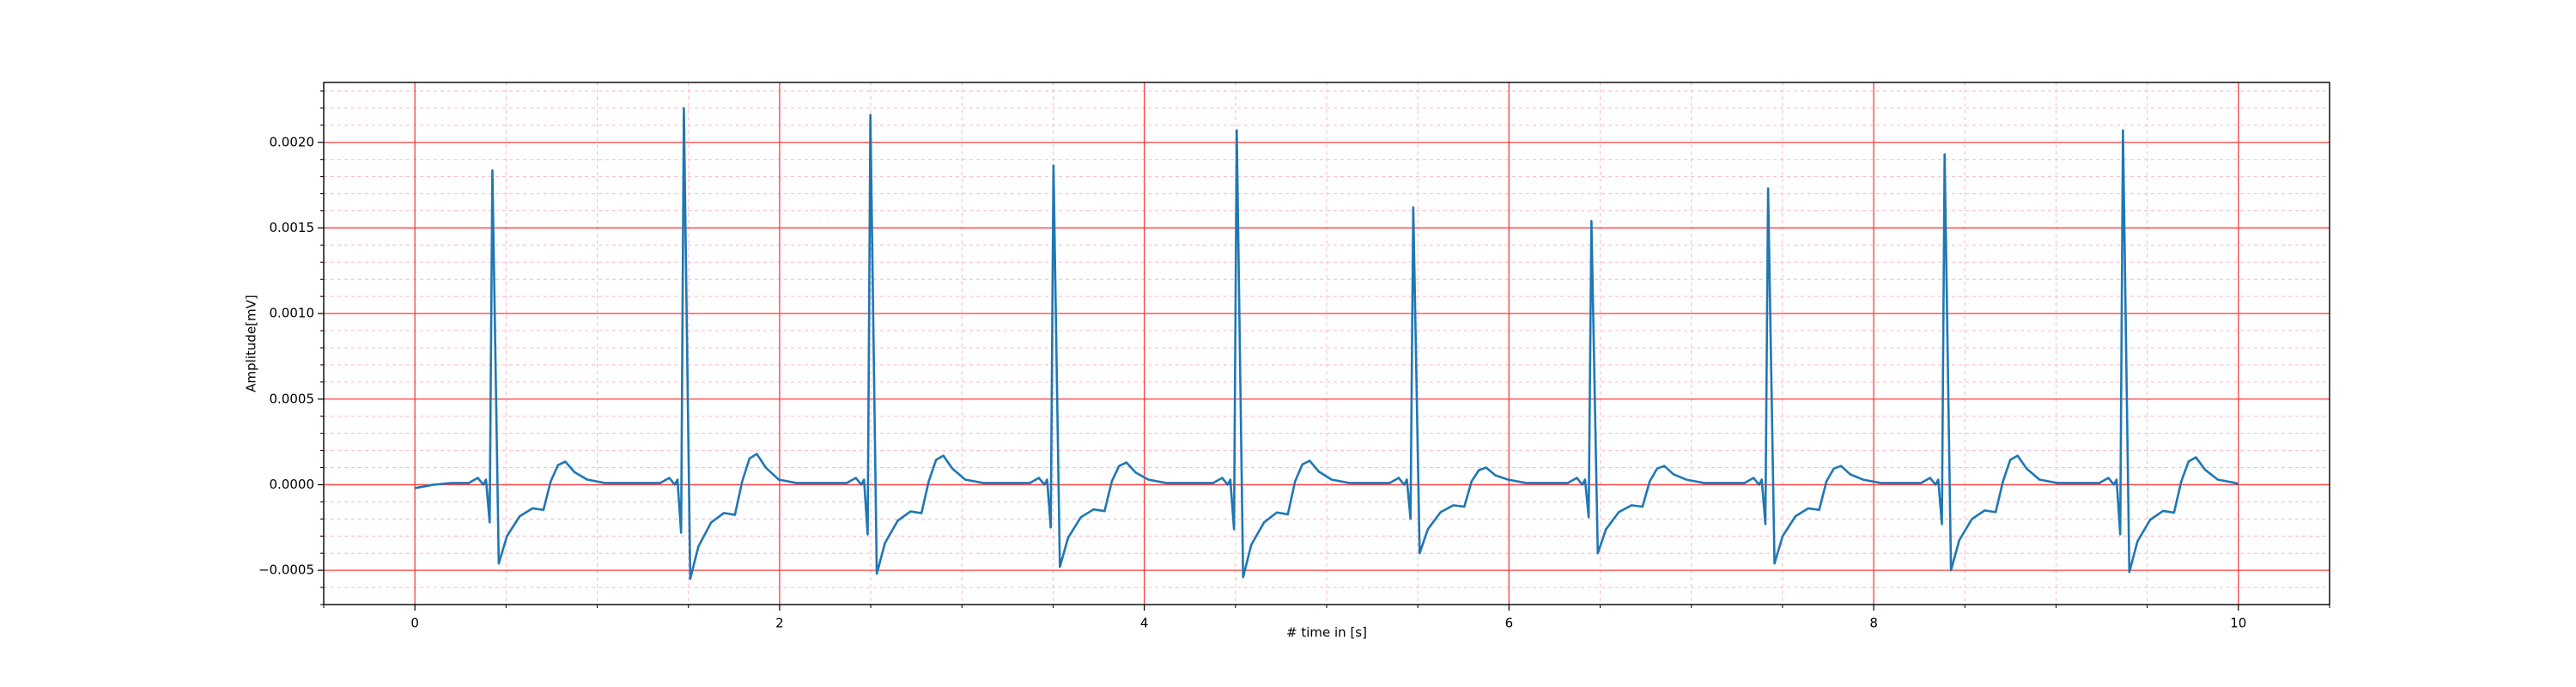  I want to click on y-tick-label: −0.0005, so click(286, 570).